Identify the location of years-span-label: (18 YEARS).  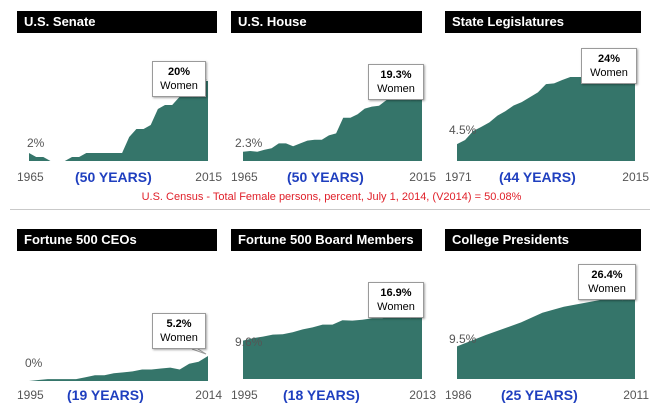
(321, 395).